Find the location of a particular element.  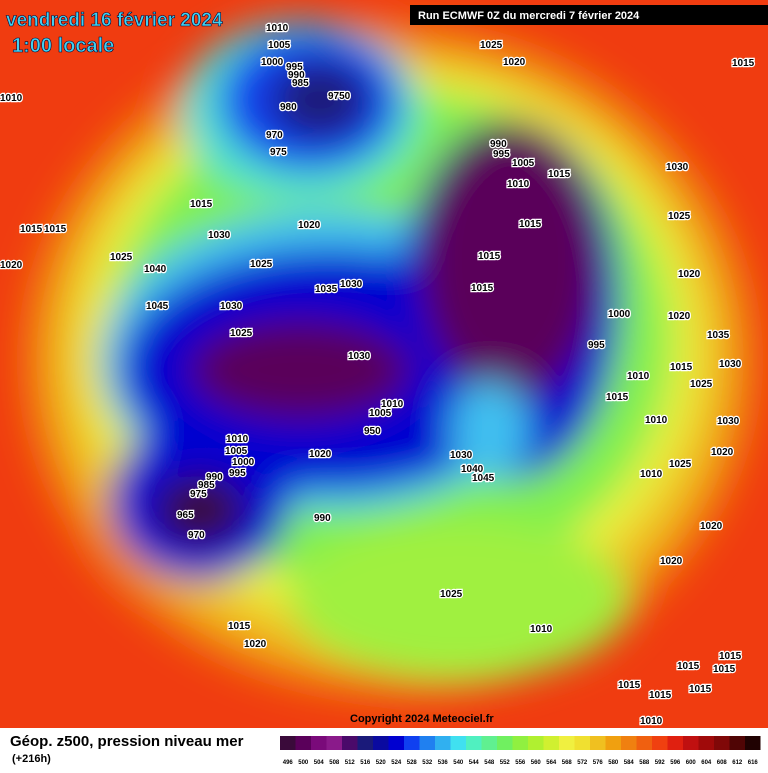

legend-label: 504 is located at coordinates (319, 763).